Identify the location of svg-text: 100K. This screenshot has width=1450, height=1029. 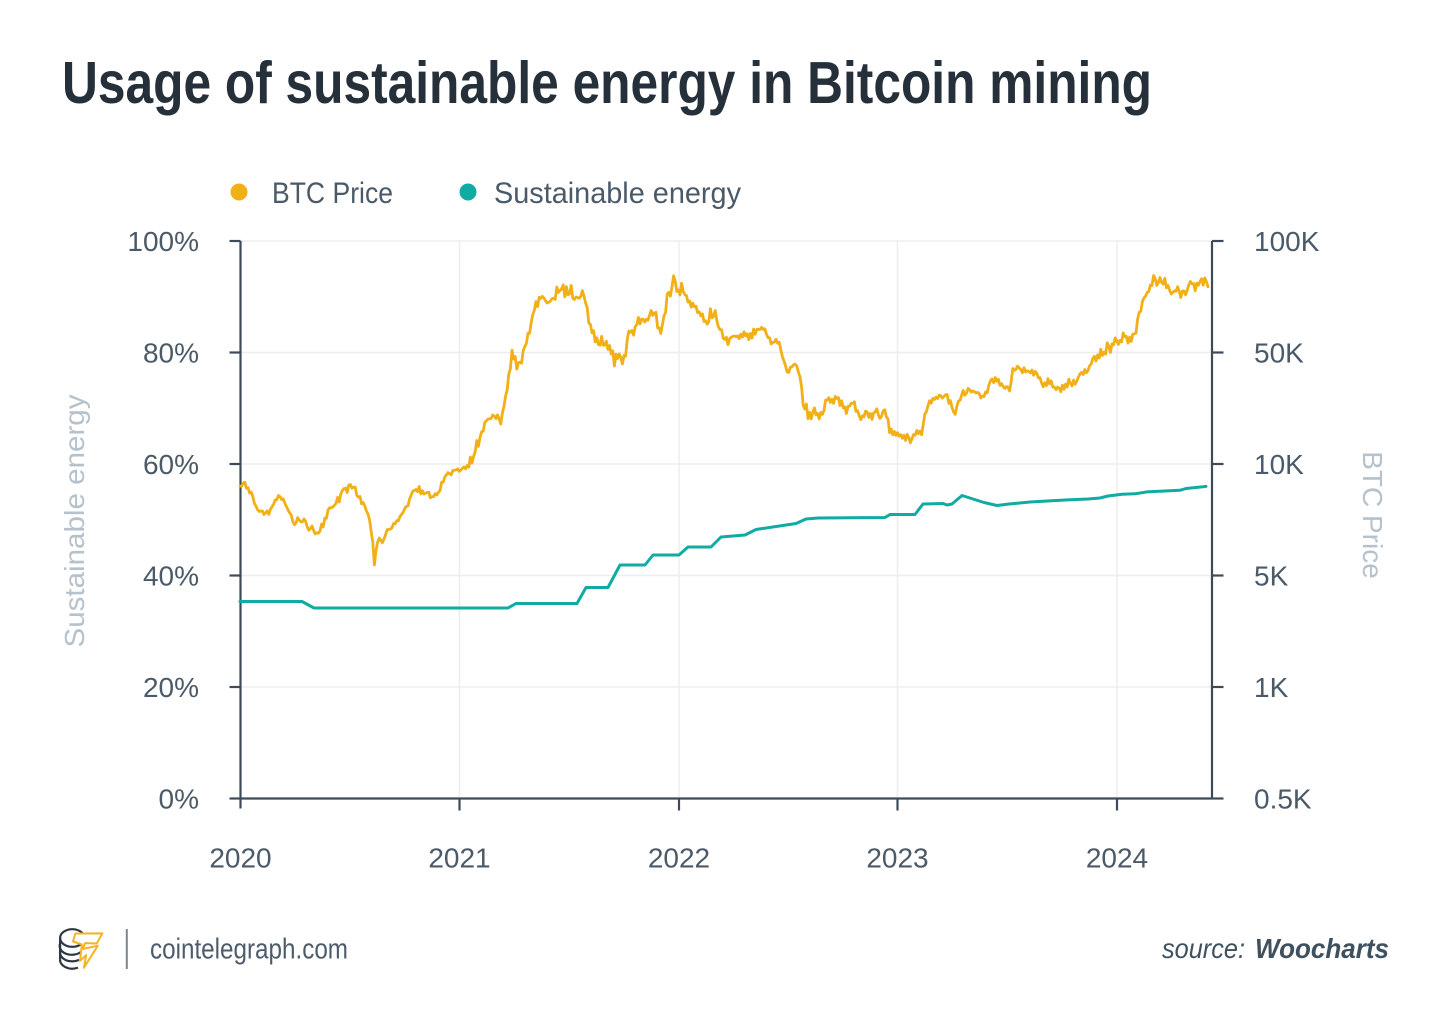
(1287, 241).